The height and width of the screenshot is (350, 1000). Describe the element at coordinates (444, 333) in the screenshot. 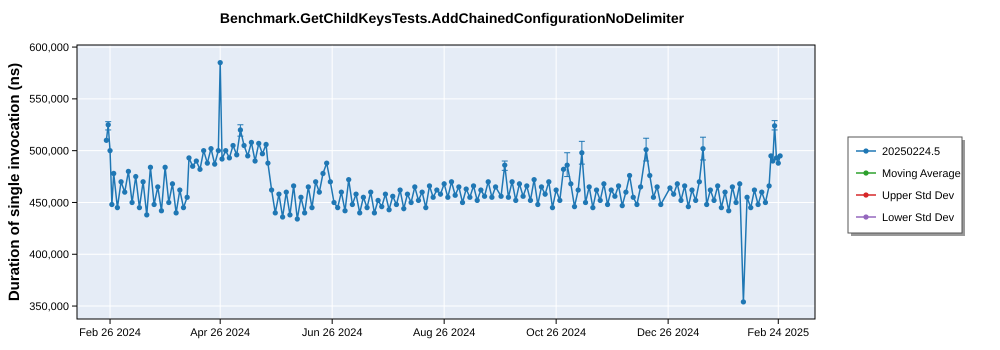

I see `x-tick-label: Aug 26 2024` at that location.